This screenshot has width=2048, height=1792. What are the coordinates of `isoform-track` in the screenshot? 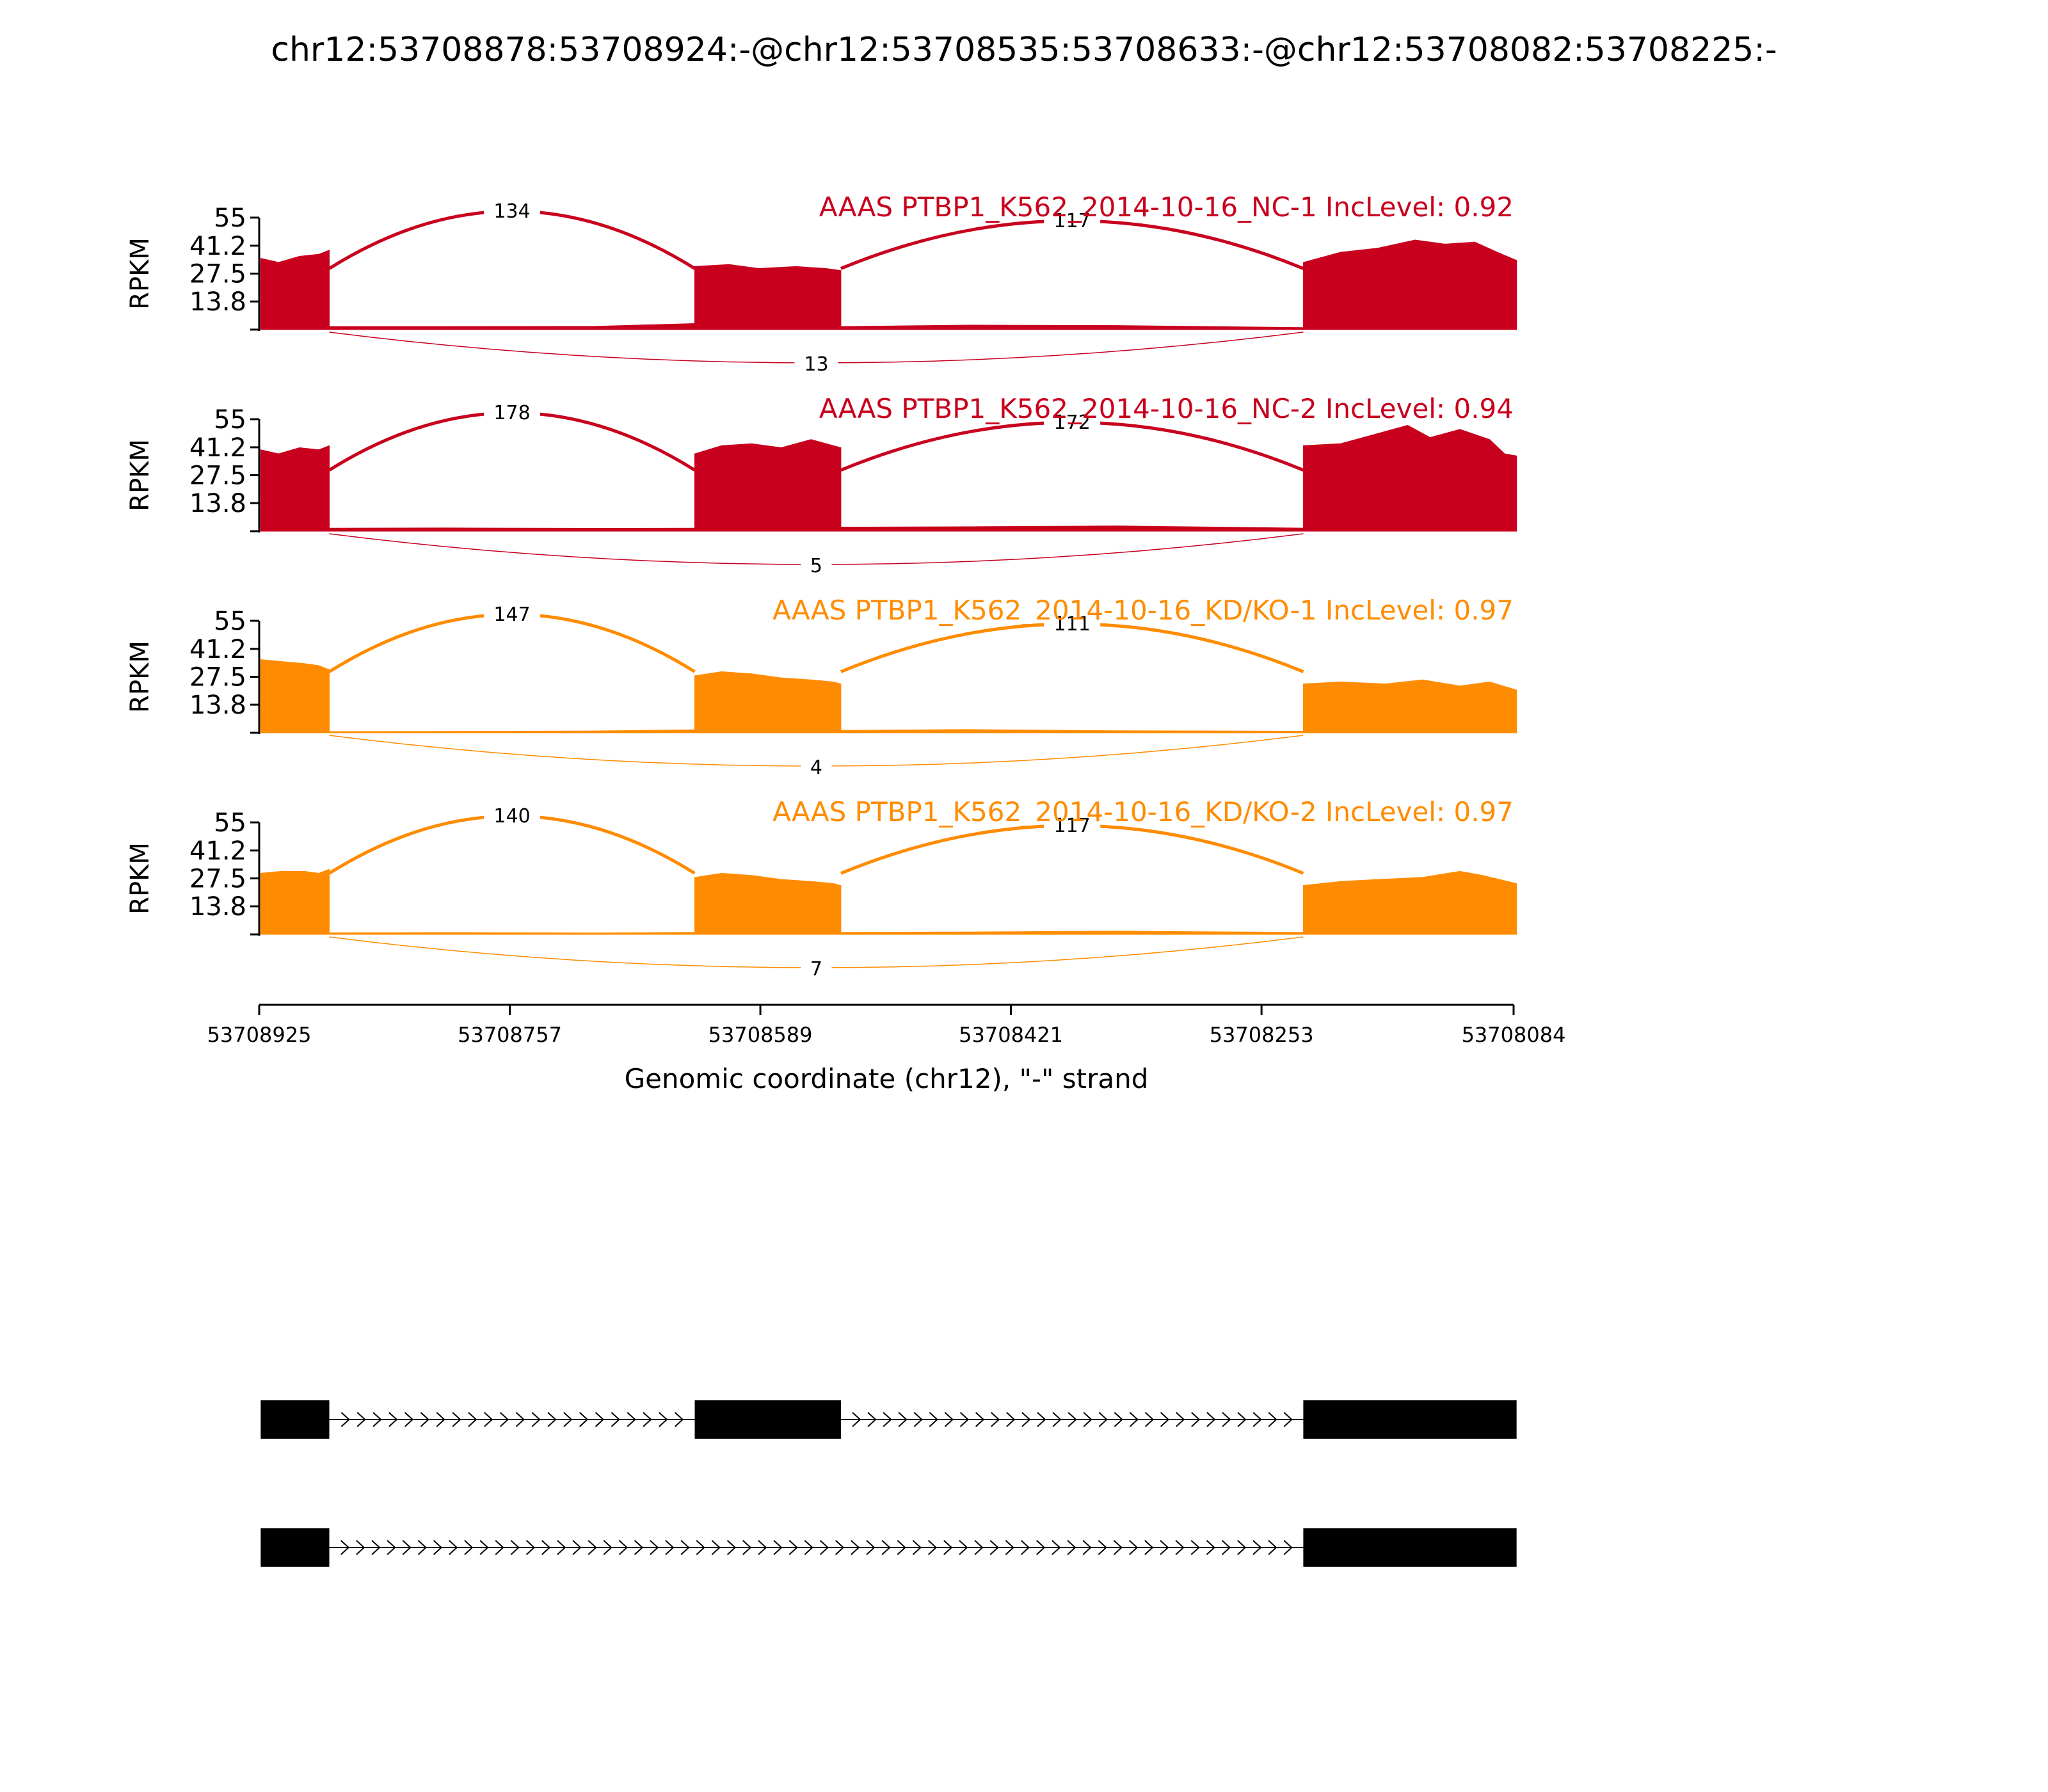 It's located at (888, 1483).